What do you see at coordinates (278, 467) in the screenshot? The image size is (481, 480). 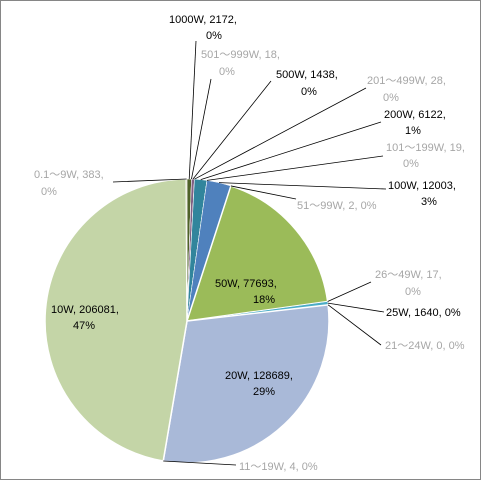 I see `data-label-11-19w-13: 11～19W, 4, 0%` at bounding box center [278, 467].